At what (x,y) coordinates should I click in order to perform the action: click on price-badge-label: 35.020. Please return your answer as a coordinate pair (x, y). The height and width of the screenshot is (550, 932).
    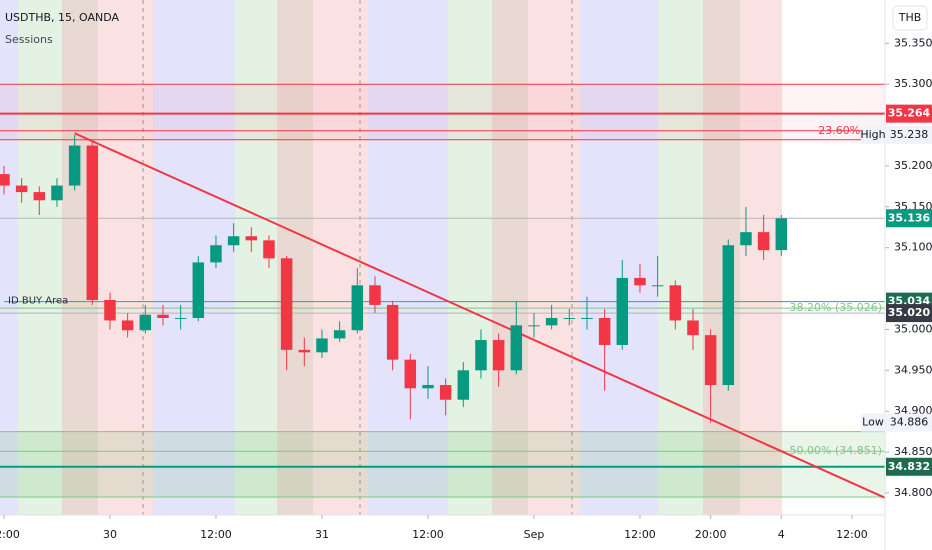
    Looking at the image, I should click on (909, 312).